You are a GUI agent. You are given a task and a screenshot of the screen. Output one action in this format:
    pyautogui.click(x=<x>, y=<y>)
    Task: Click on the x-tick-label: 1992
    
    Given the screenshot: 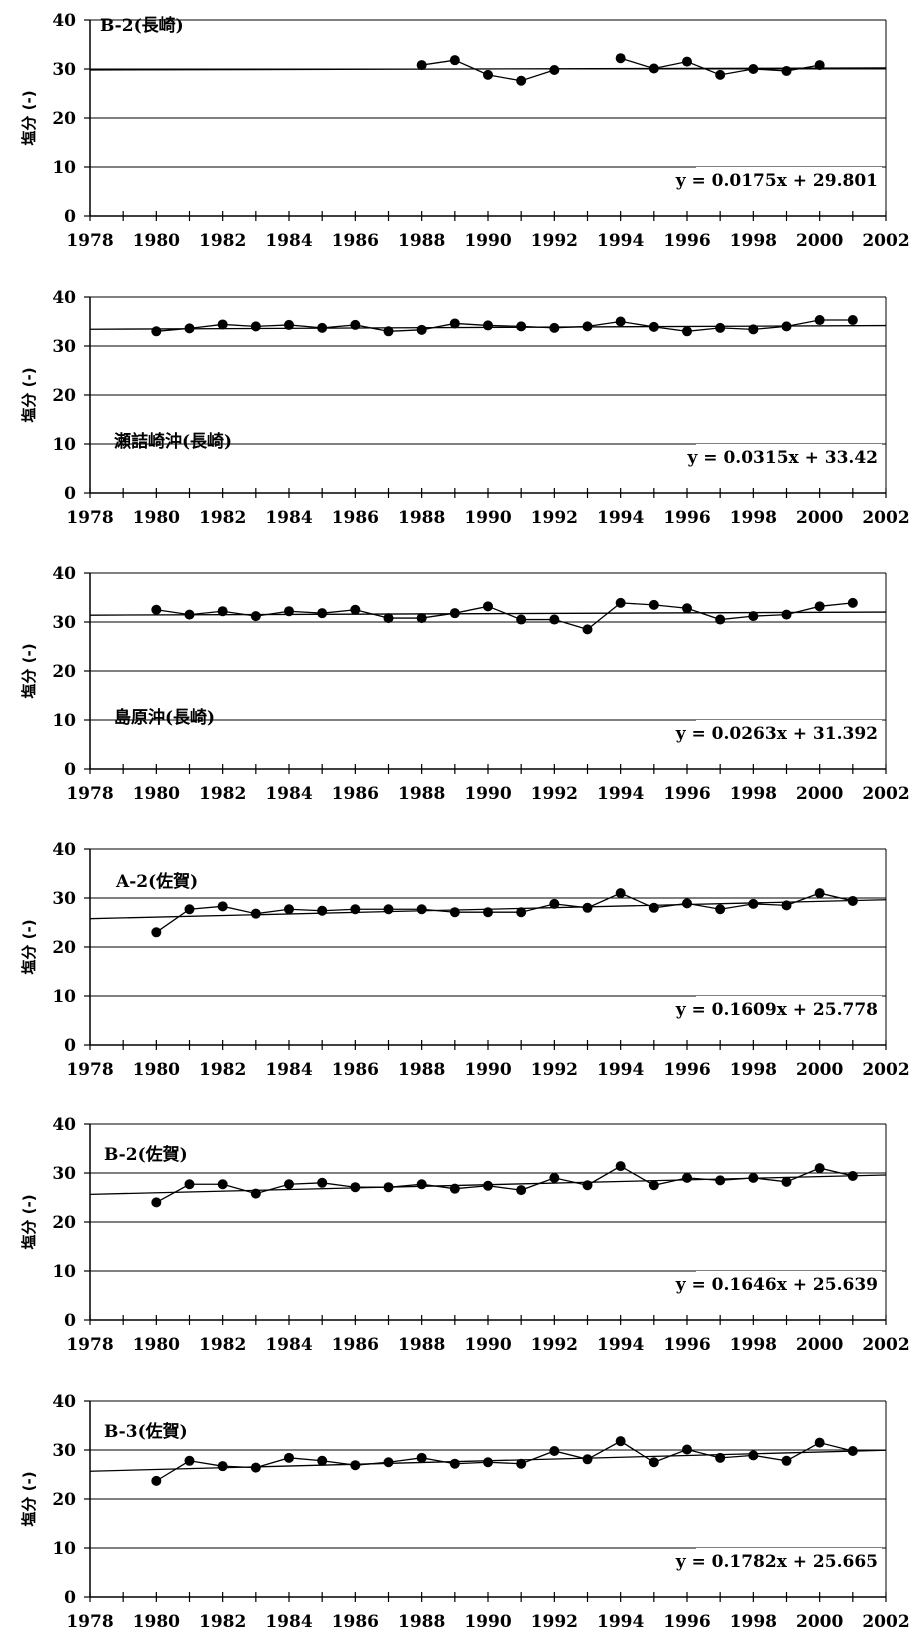 What is the action you would take?
    pyautogui.click(x=554, y=794)
    